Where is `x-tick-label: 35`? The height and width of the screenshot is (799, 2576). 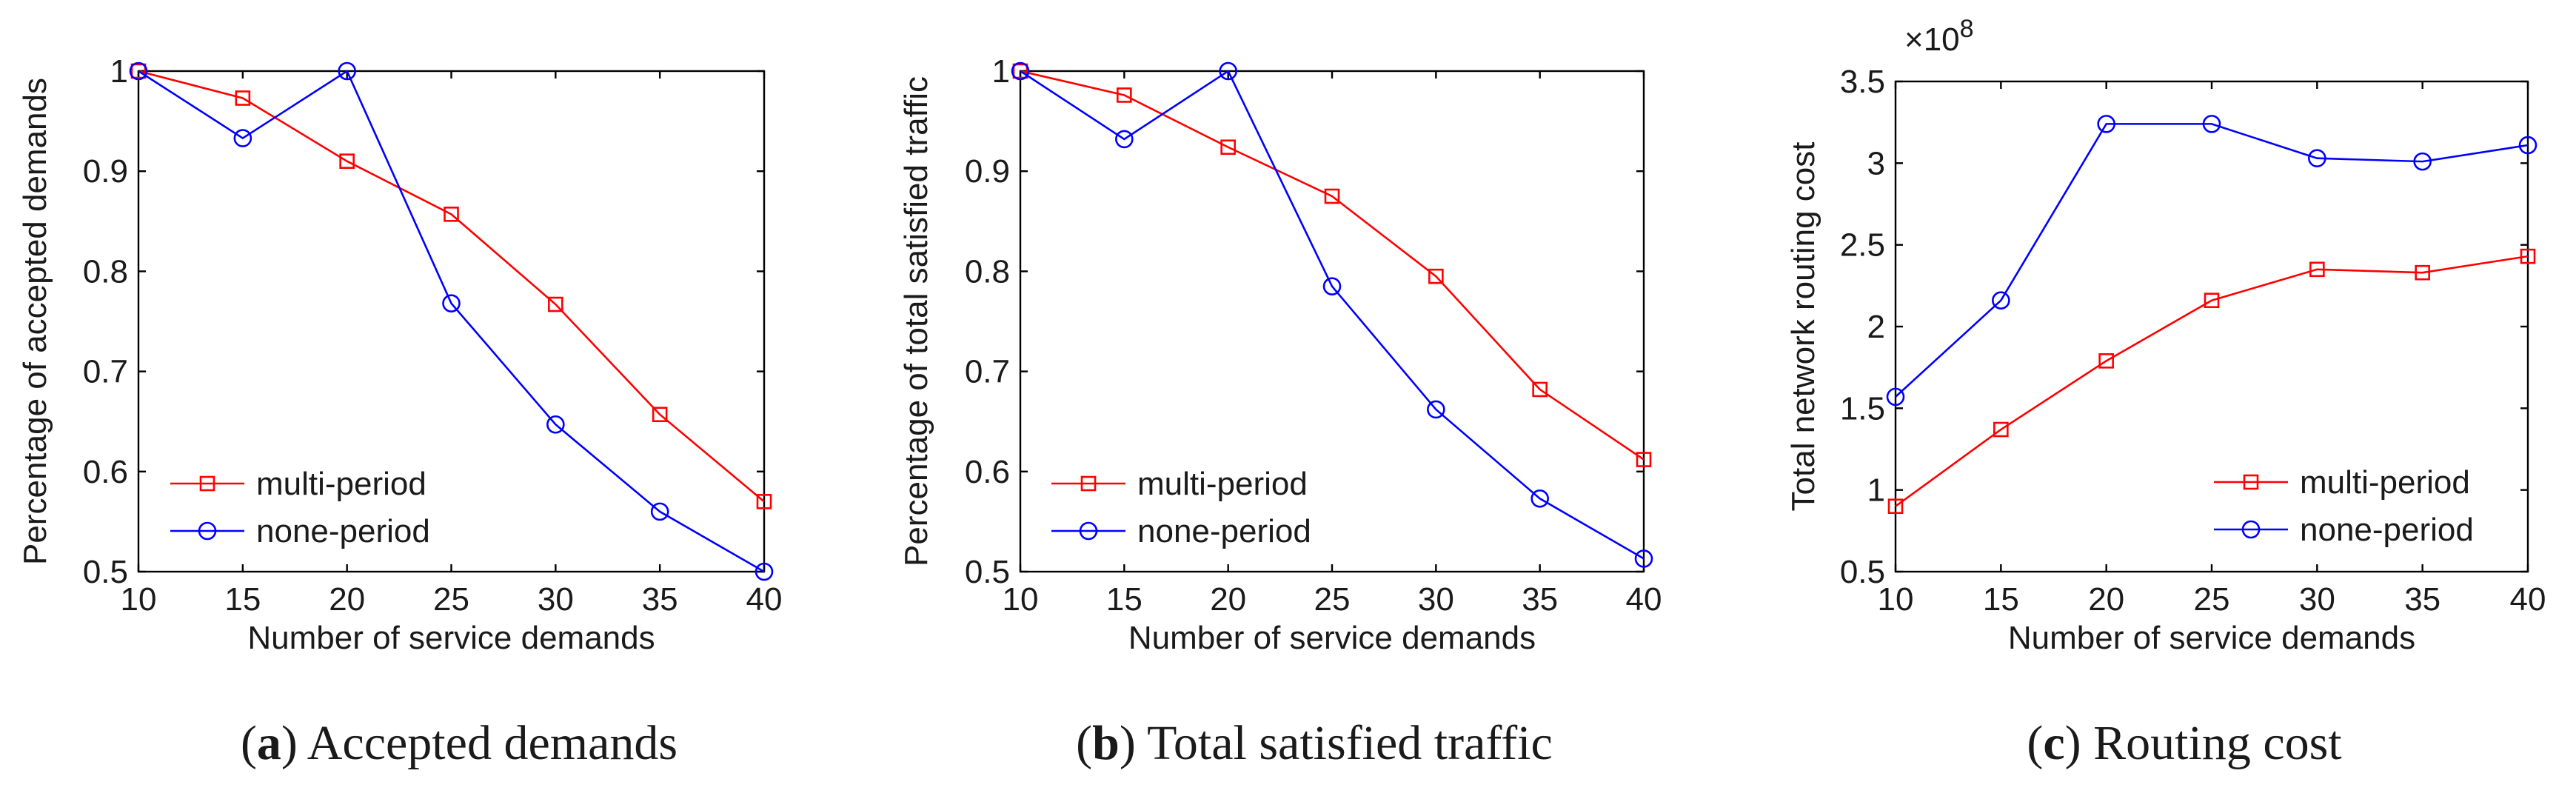
x-tick-label: 35 is located at coordinates (660, 599).